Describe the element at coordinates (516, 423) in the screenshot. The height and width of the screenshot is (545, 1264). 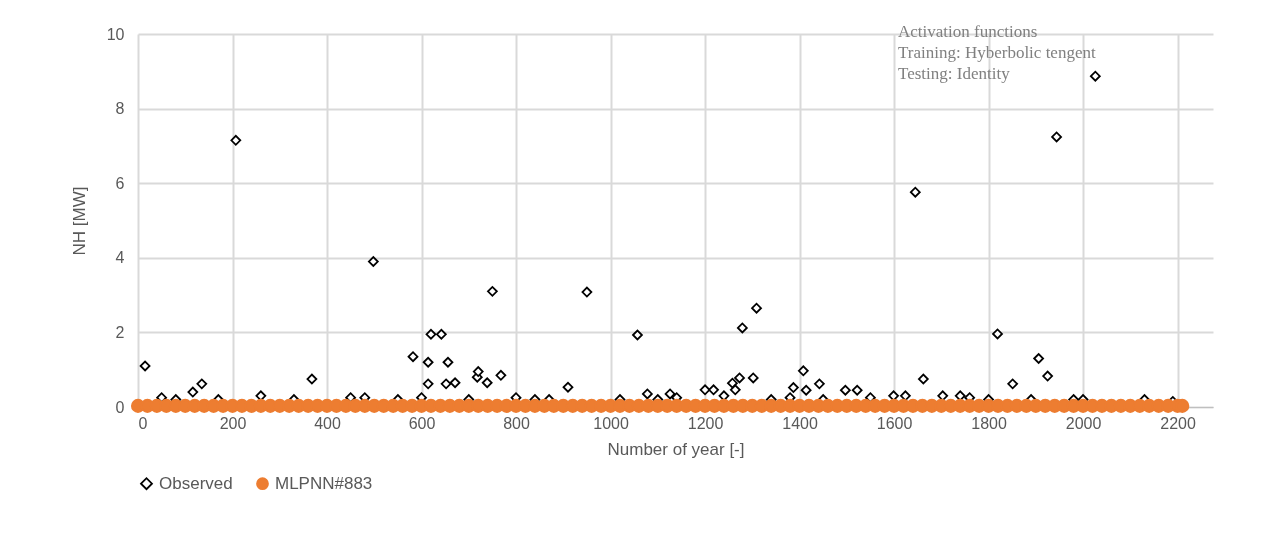
I see `x-tick-label: 800` at that location.